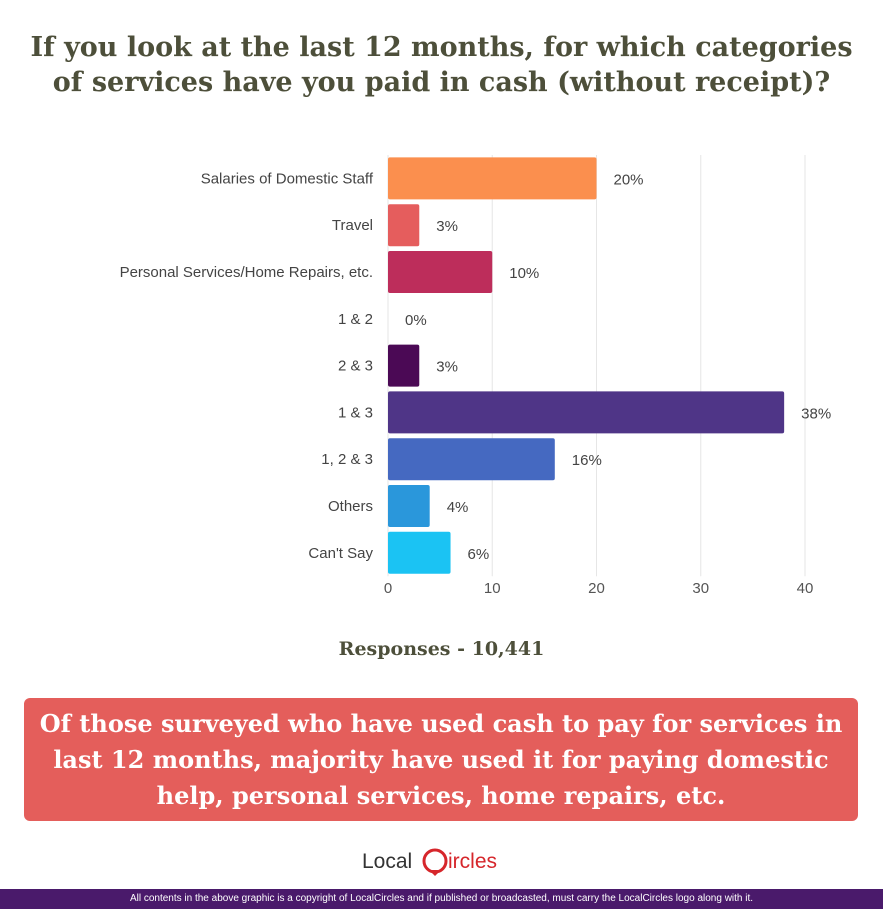 This screenshot has height=909, width=883. I want to click on value-label: 10%, so click(524, 273).